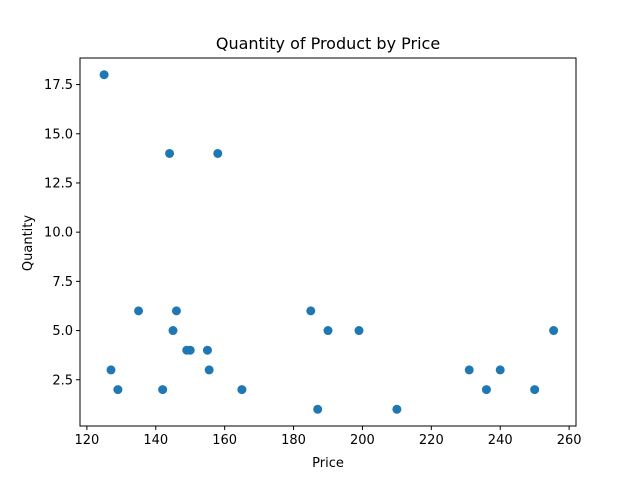  I want to click on x-tick-label: 220, so click(431, 440).